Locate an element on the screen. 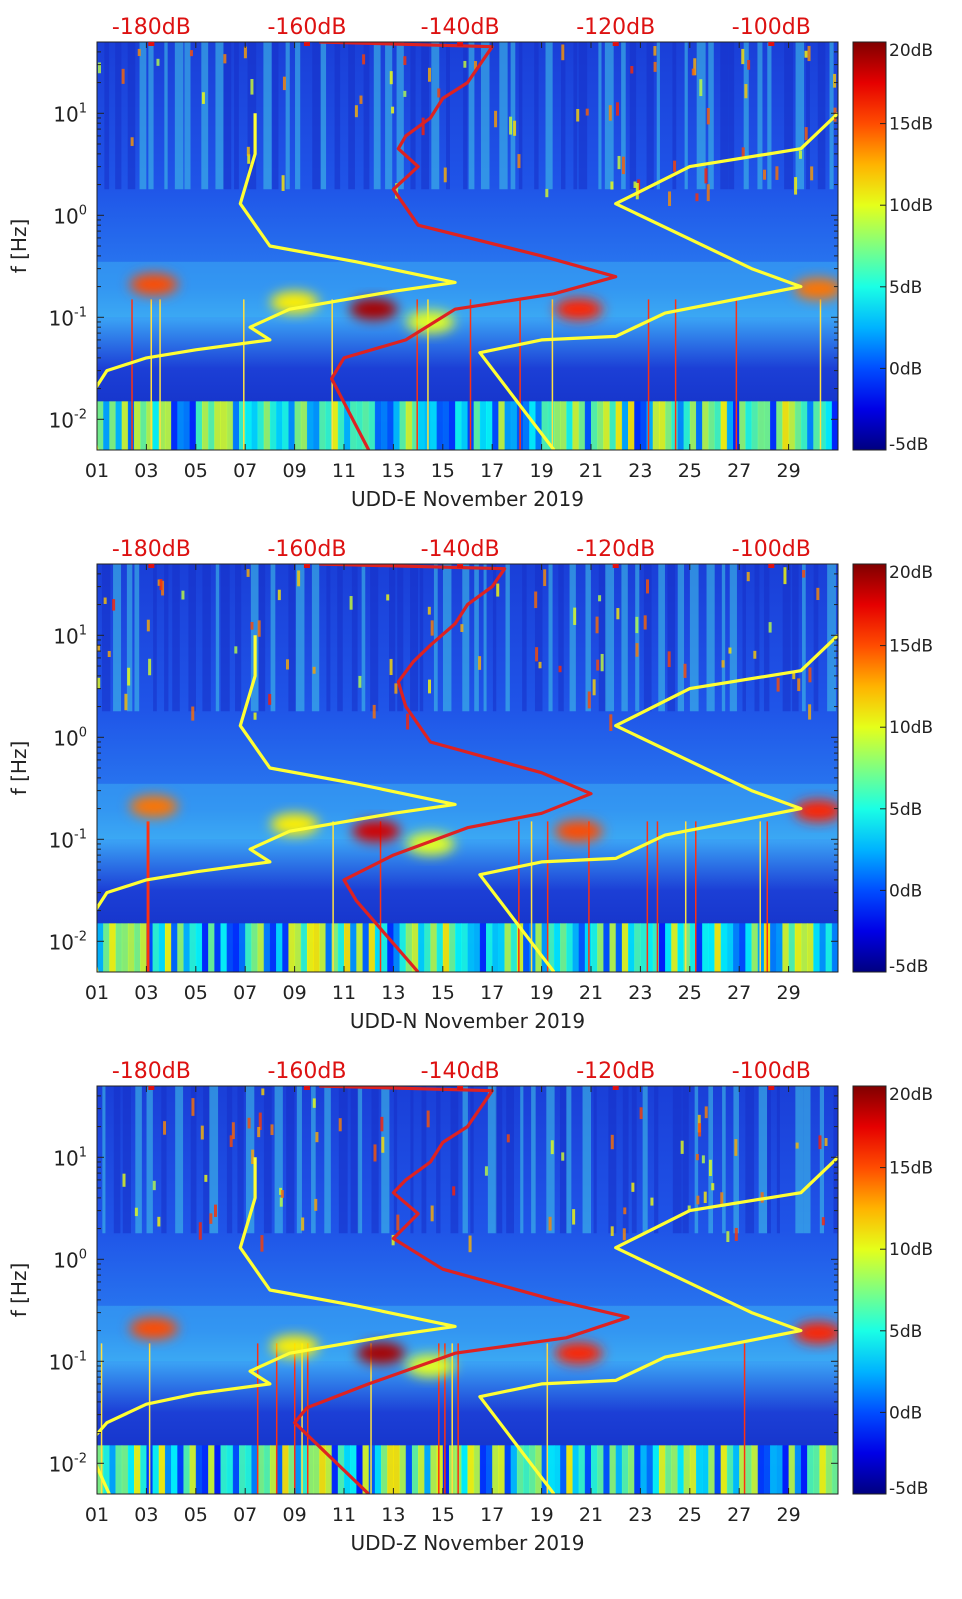 The width and height of the screenshot is (962, 1599). x-tick-label: 27 is located at coordinates (739, 993).